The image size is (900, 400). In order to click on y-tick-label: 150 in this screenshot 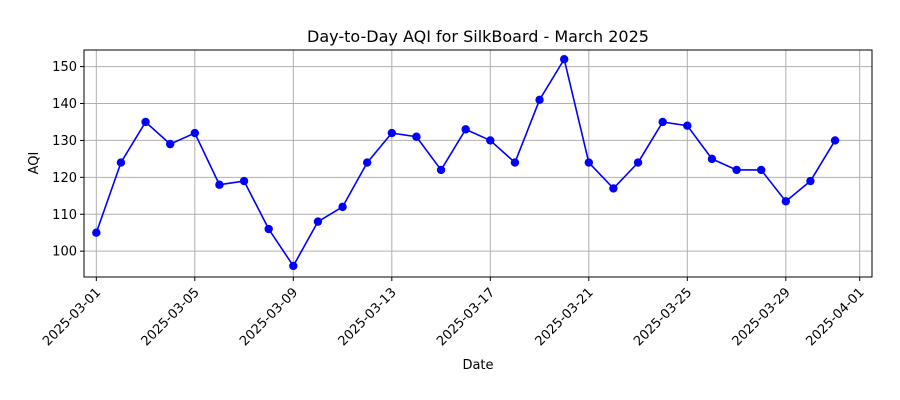, I will do `click(64, 67)`.